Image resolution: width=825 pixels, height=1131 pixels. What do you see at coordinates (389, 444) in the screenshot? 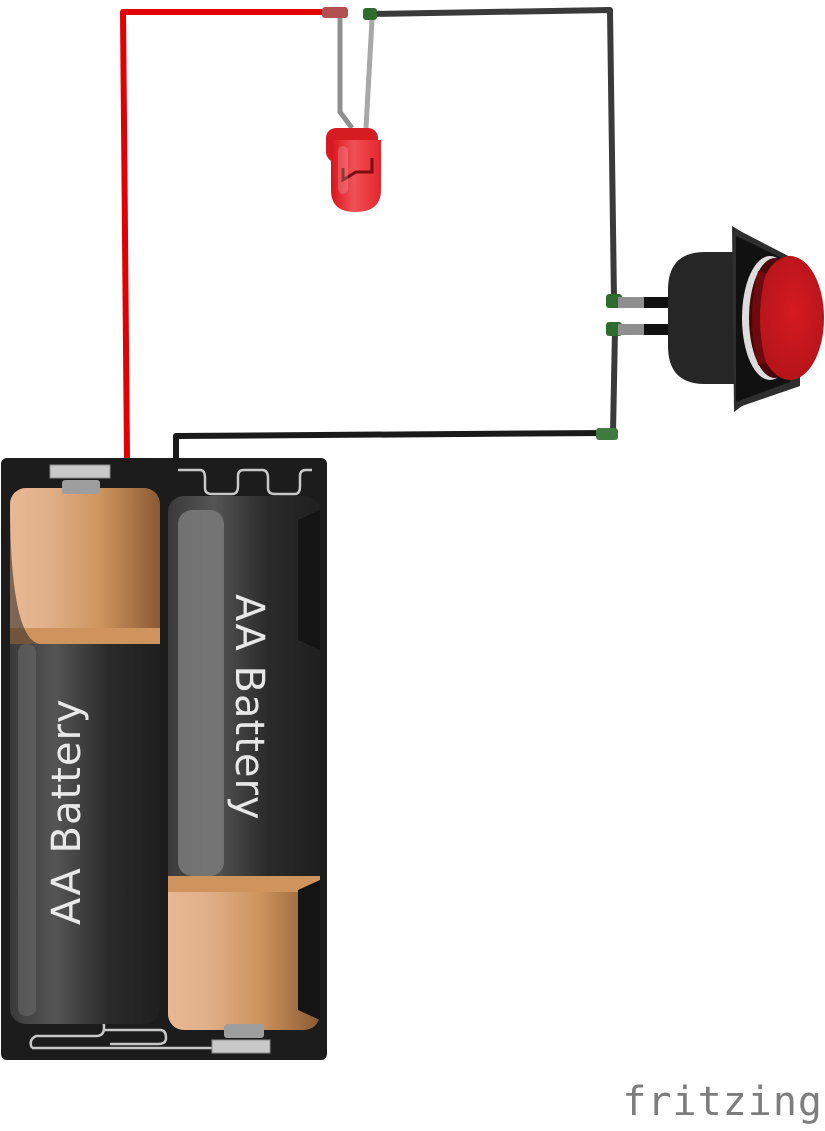
I see `ground-wire` at bounding box center [389, 444].